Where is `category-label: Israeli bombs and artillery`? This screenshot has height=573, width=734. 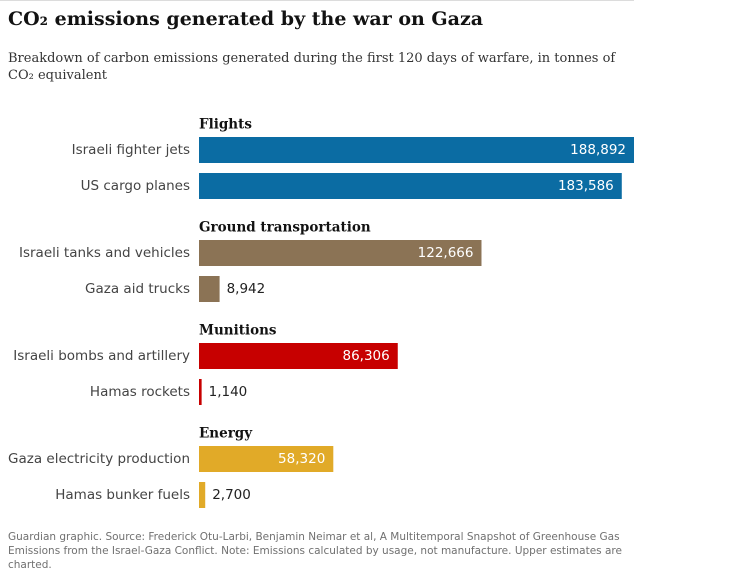 category-label: Israeli bombs and artillery is located at coordinates (101, 356).